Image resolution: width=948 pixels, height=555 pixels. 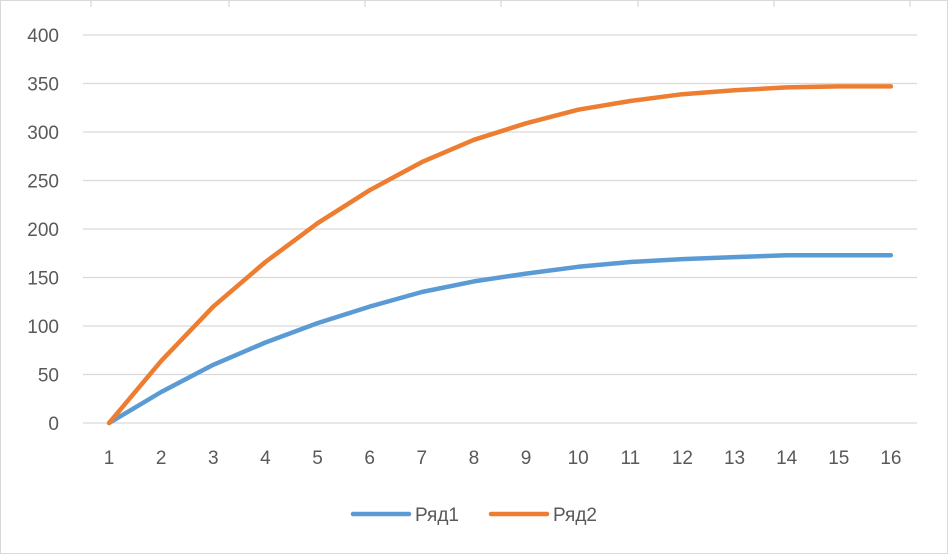 I want to click on x-axis: 1 2 3 4 5 6 7 8 9 10 11 12 13 14 15 16, so click(x=503, y=458).